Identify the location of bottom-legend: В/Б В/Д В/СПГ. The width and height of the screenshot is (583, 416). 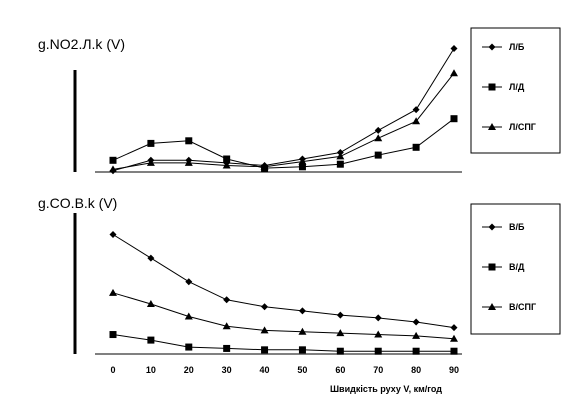
(509, 267).